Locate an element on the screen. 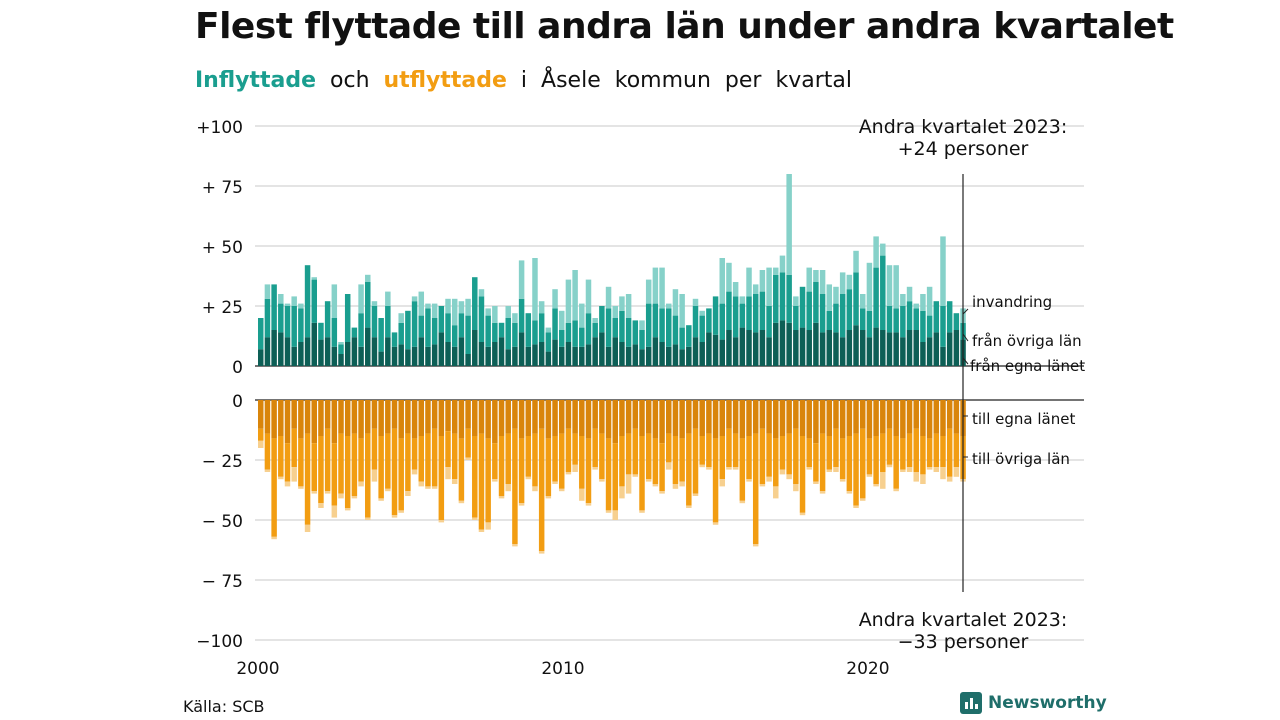 The height and width of the screenshot is (720, 1280). newsworthy-icon is located at coordinates (971, 703).